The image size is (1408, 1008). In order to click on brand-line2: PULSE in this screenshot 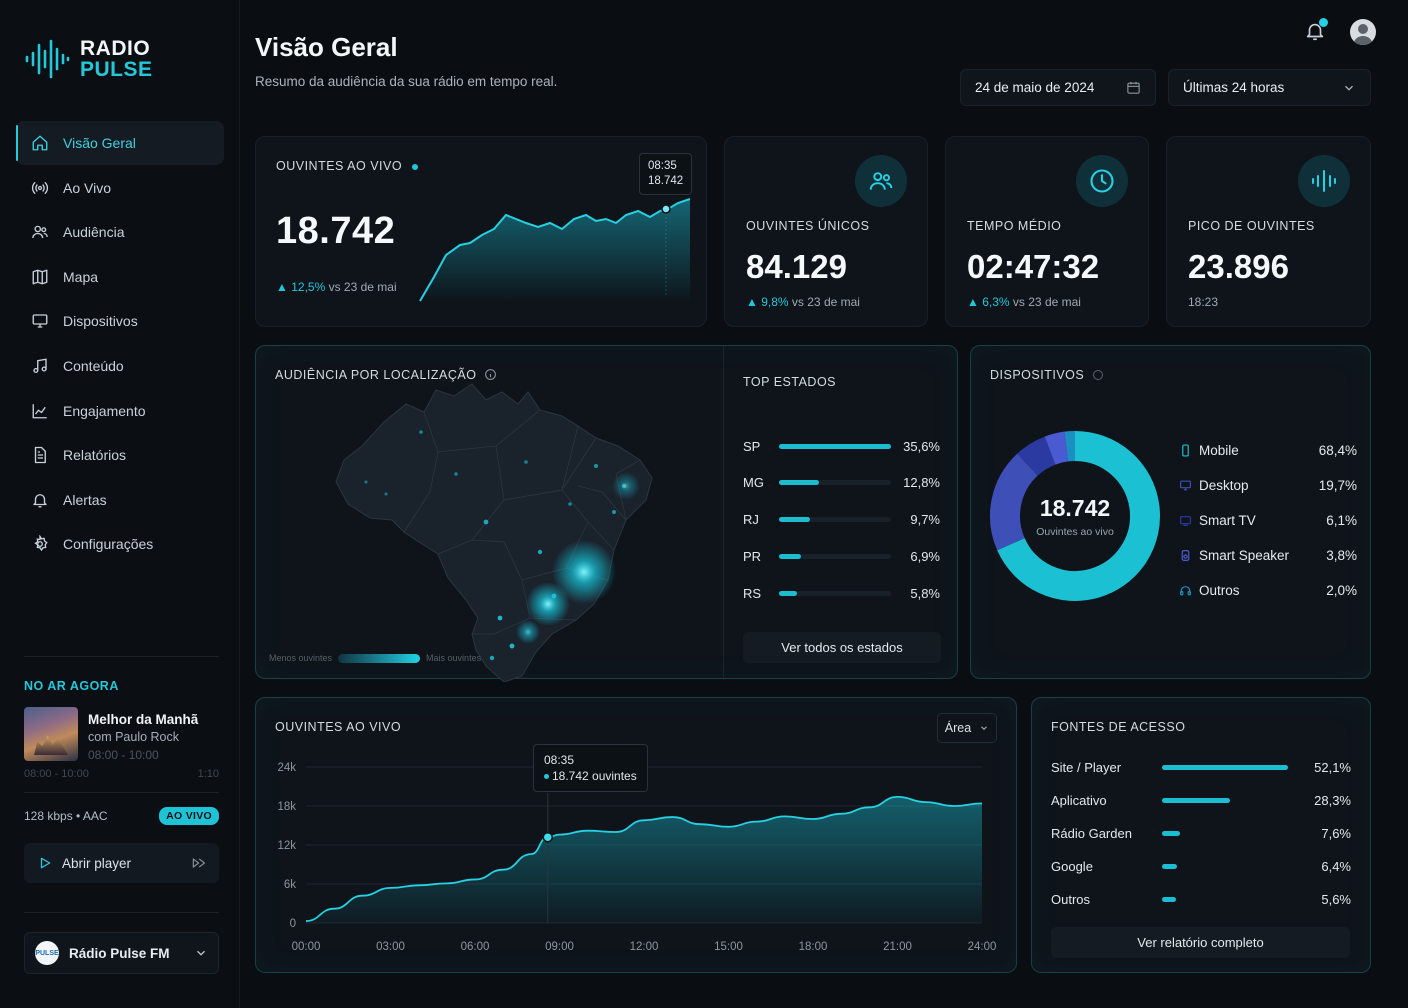, I will do `click(116, 69)`.